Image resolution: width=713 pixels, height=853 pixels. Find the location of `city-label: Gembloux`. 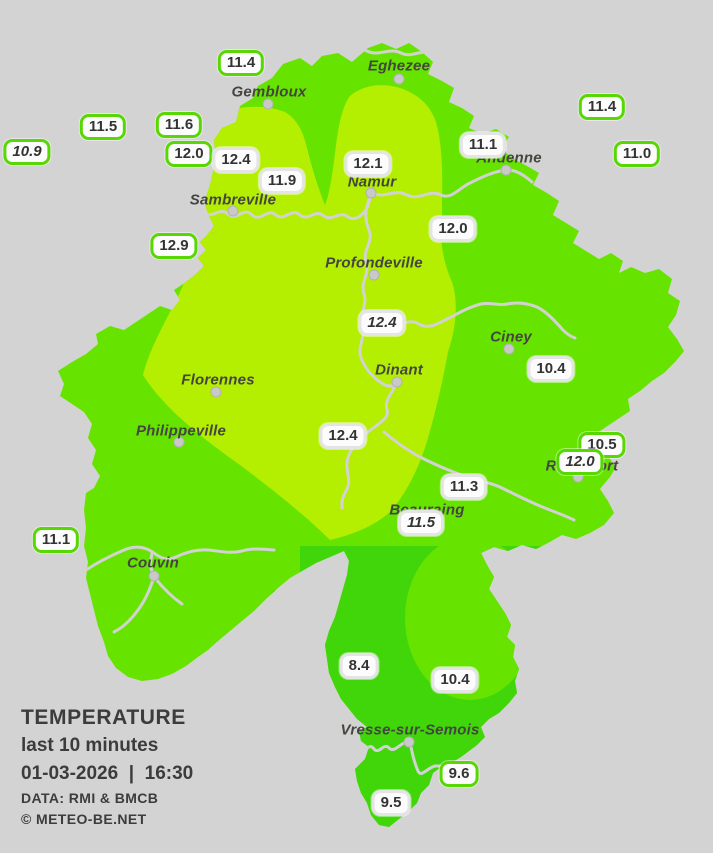

city-label: Gembloux is located at coordinates (269, 92).